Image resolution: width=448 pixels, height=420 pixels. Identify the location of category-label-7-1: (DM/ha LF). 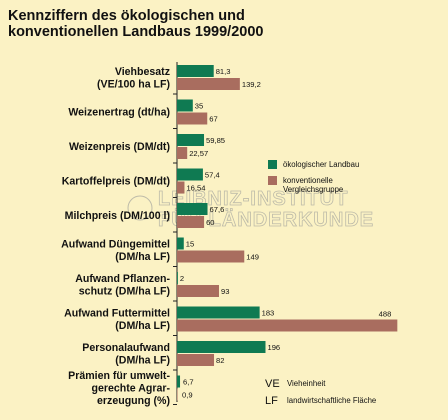
(142, 326).